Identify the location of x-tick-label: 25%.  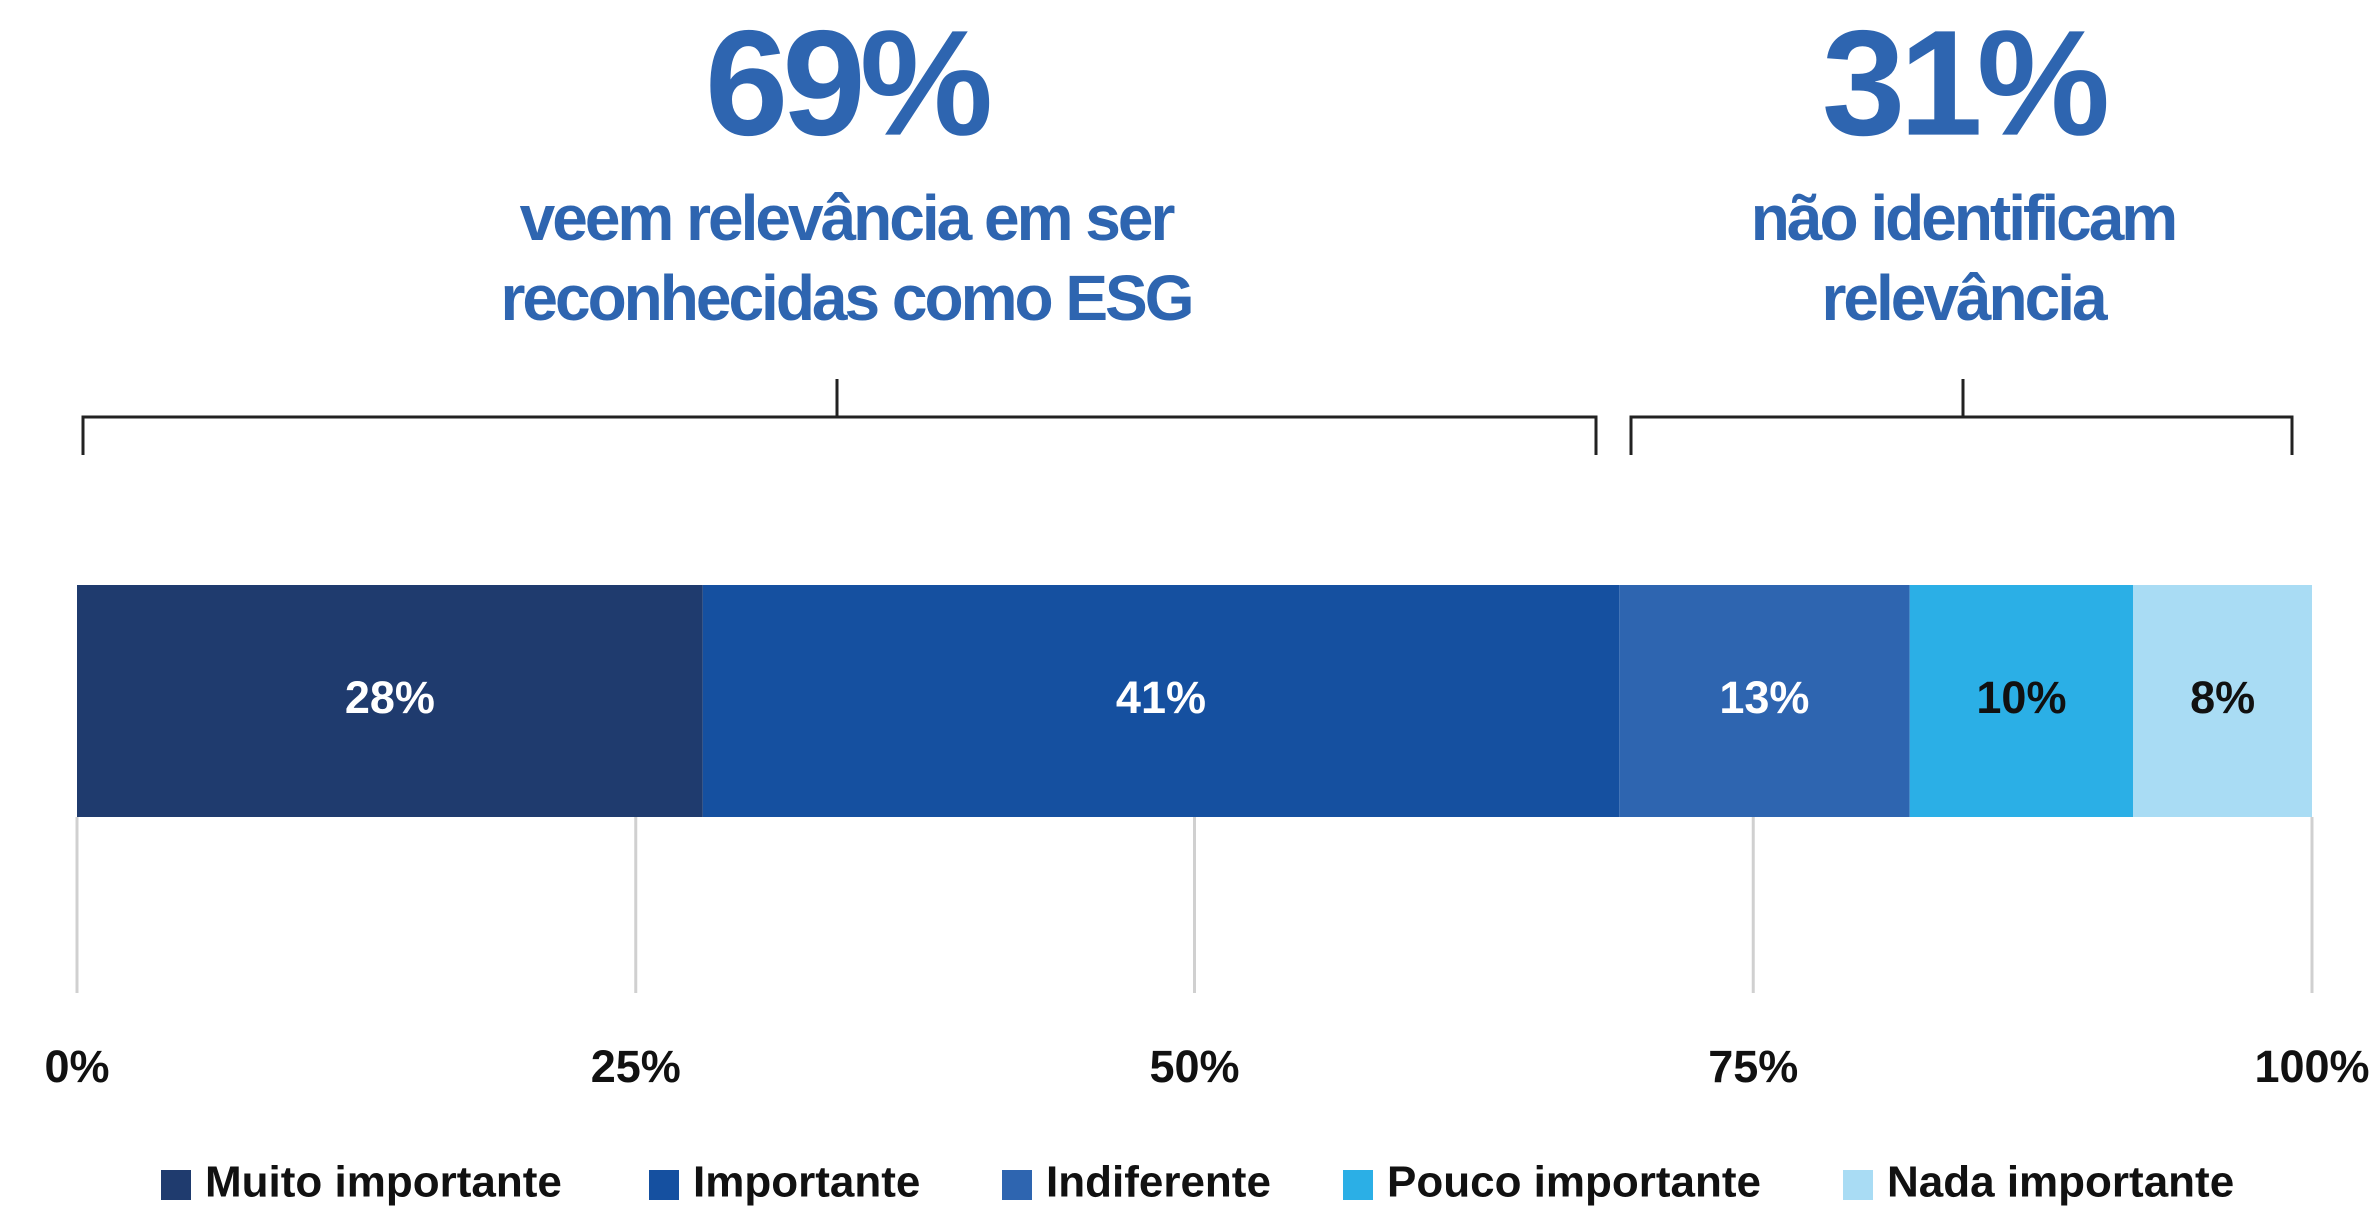
(636, 1066).